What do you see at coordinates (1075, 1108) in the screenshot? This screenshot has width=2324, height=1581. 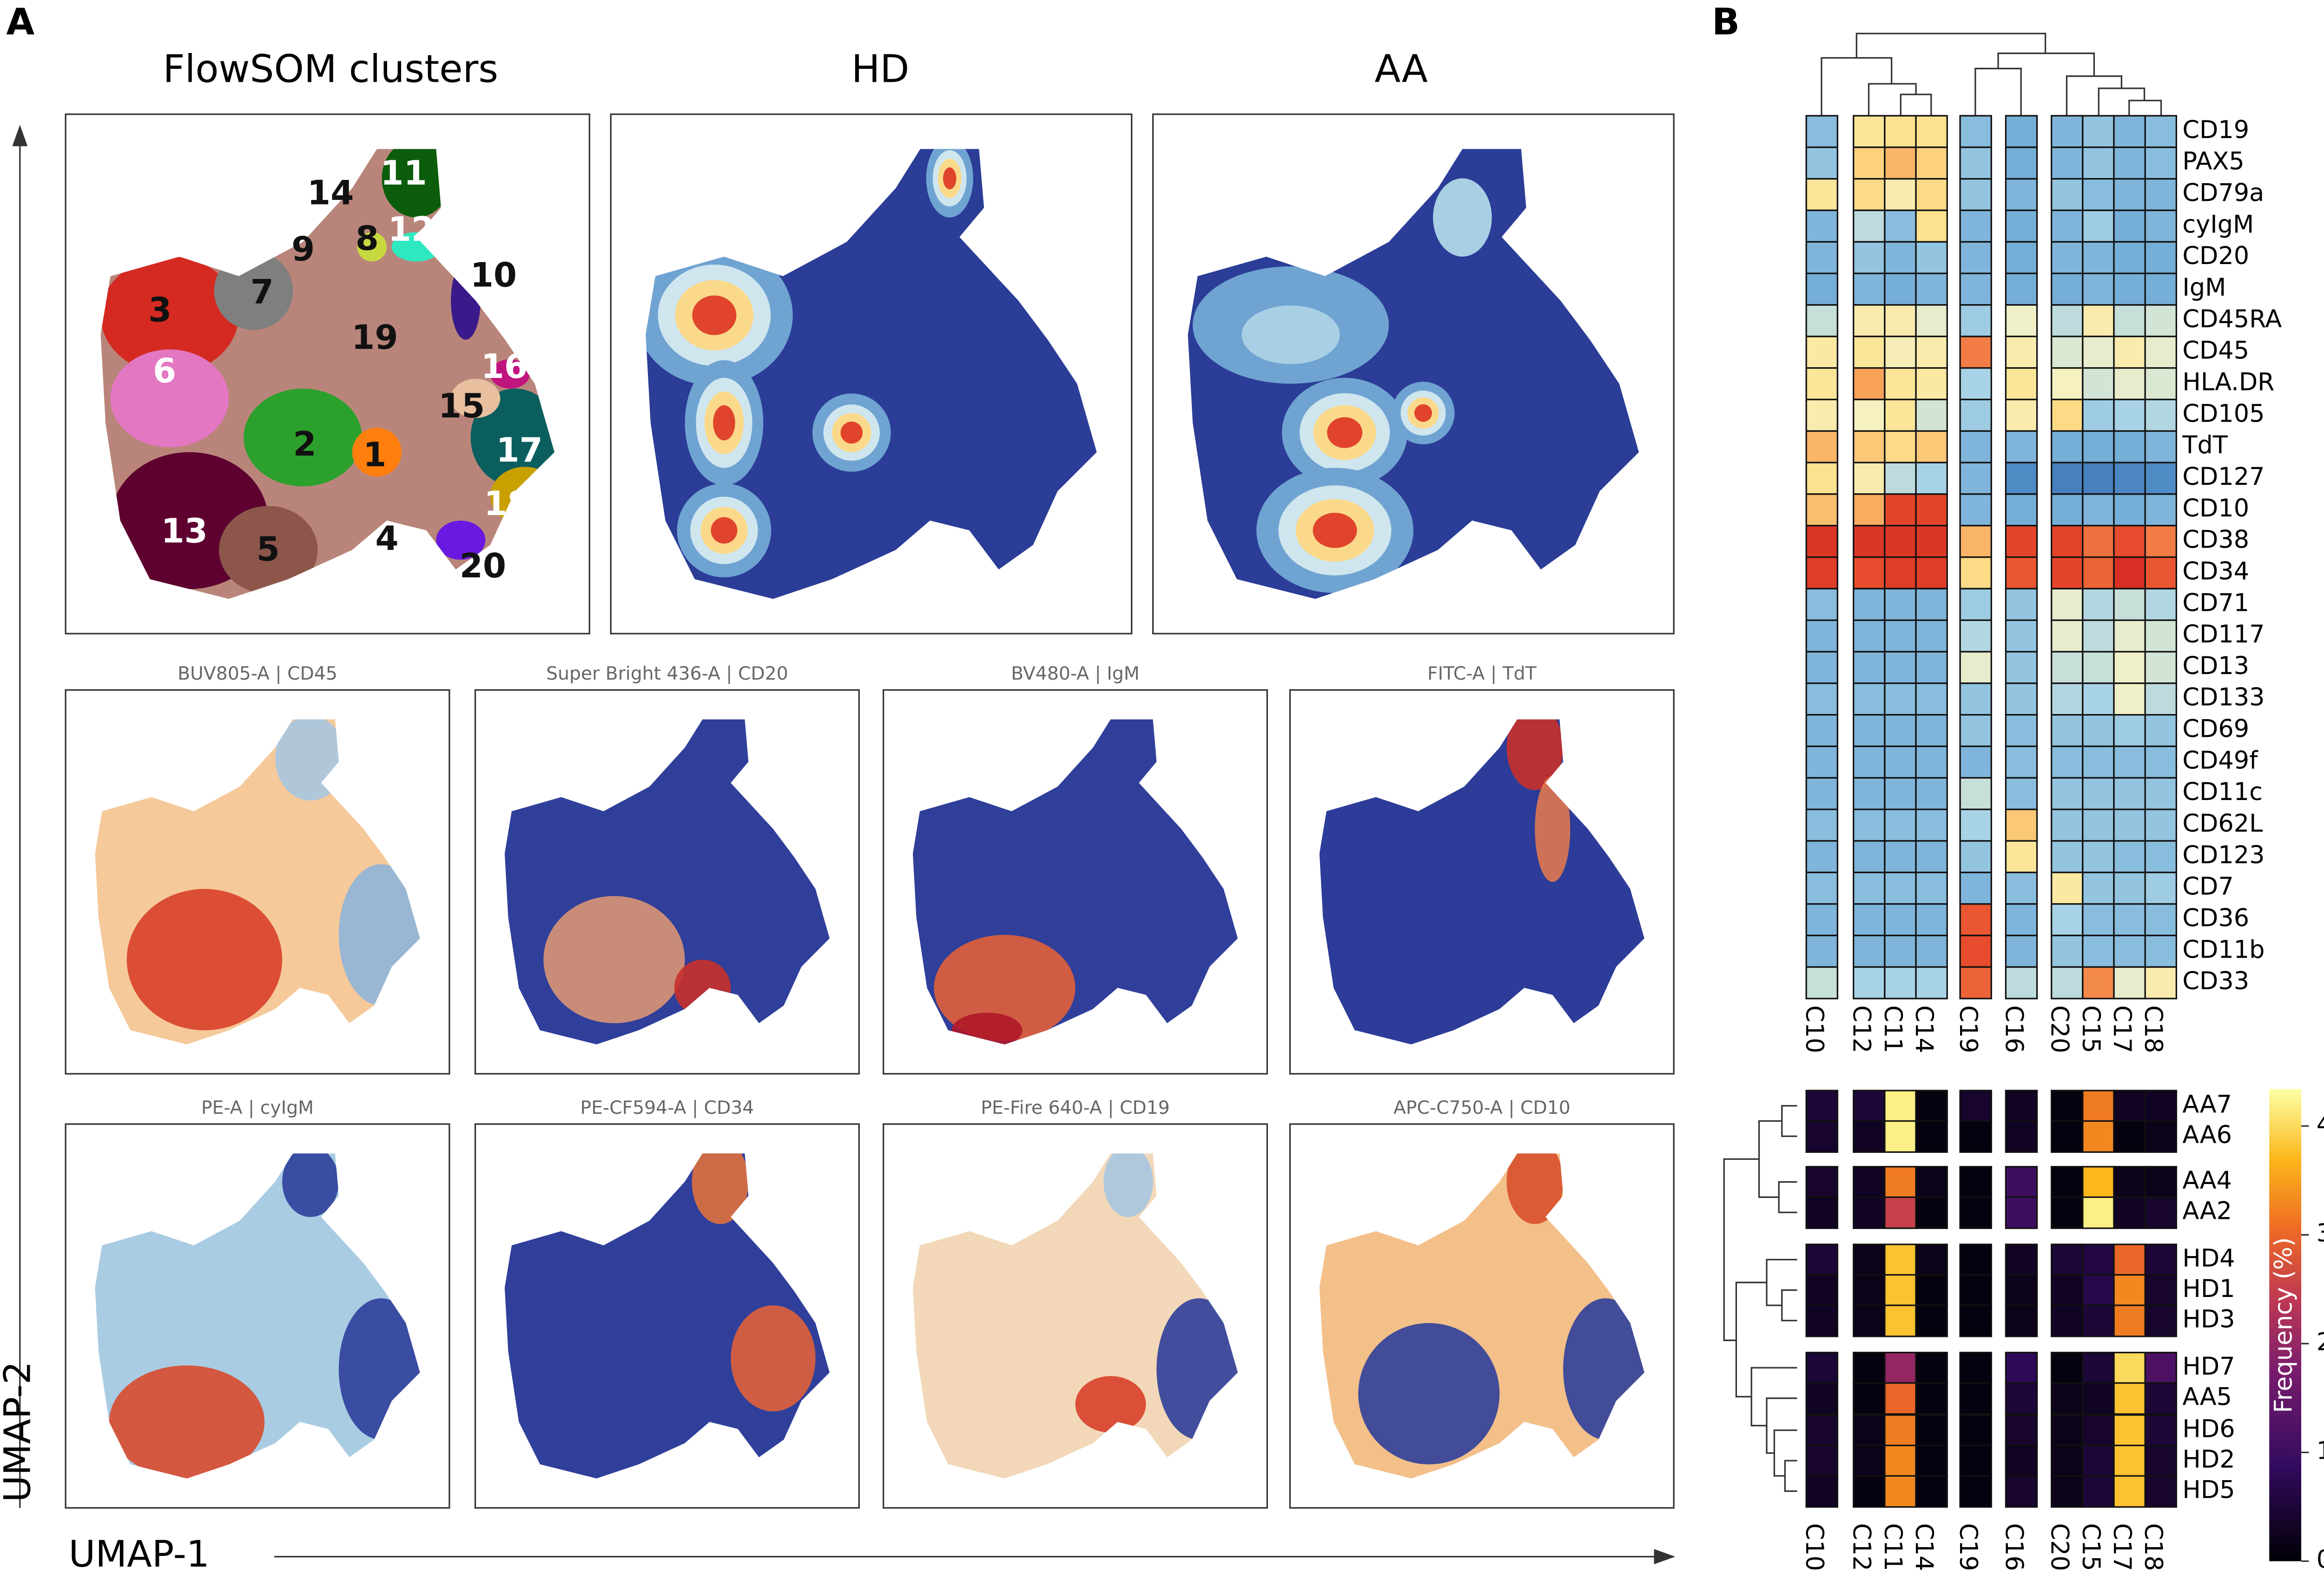 I see `marker-title: PE-Fire 640-A | CD19` at bounding box center [1075, 1108].